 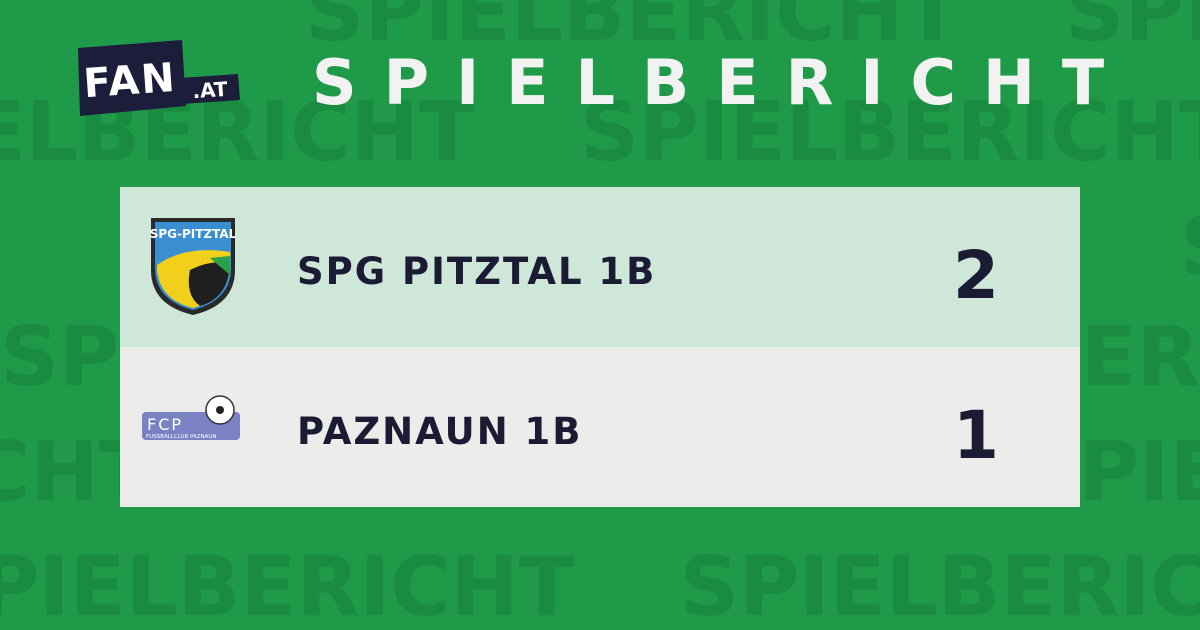 I want to click on team-crest: SPG-PITZTAL, so click(x=193, y=266).